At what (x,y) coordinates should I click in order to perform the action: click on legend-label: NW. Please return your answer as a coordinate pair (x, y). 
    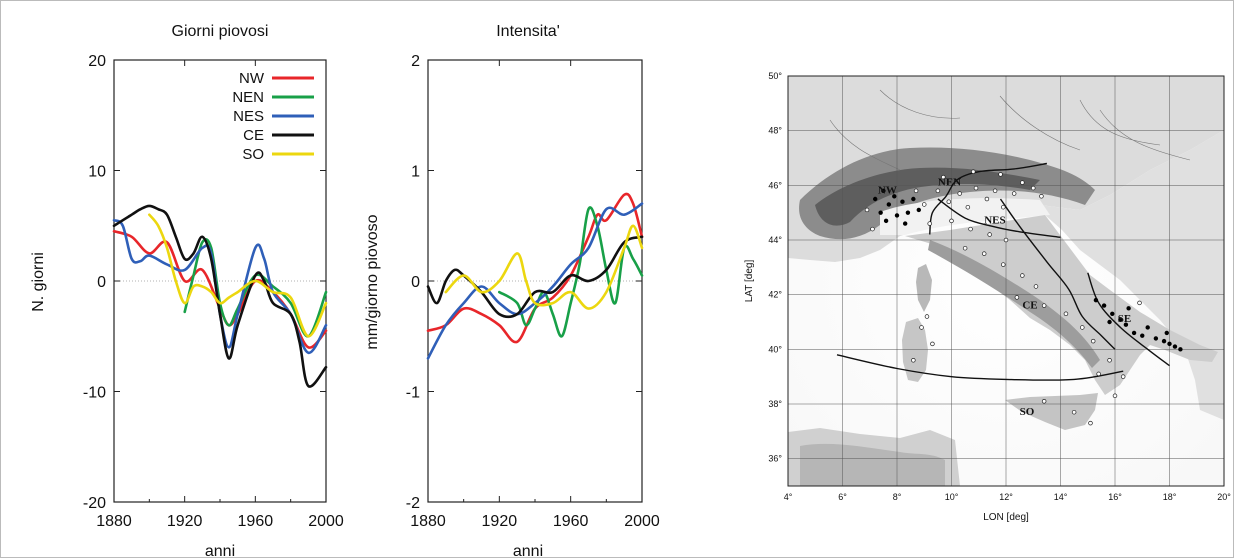
    Looking at the image, I should click on (252, 78).